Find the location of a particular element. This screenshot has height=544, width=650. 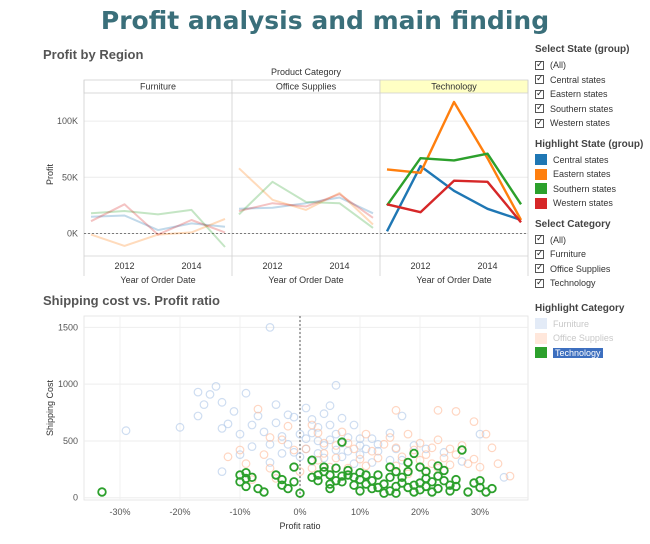

x-tick-label: 2014 is located at coordinates (339, 266).